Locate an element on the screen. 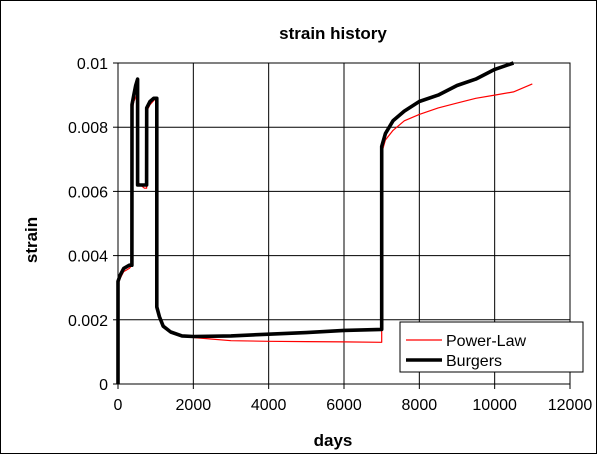 The height and width of the screenshot is (454, 597). x-tick-label: 0 is located at coordinates (118, 405).